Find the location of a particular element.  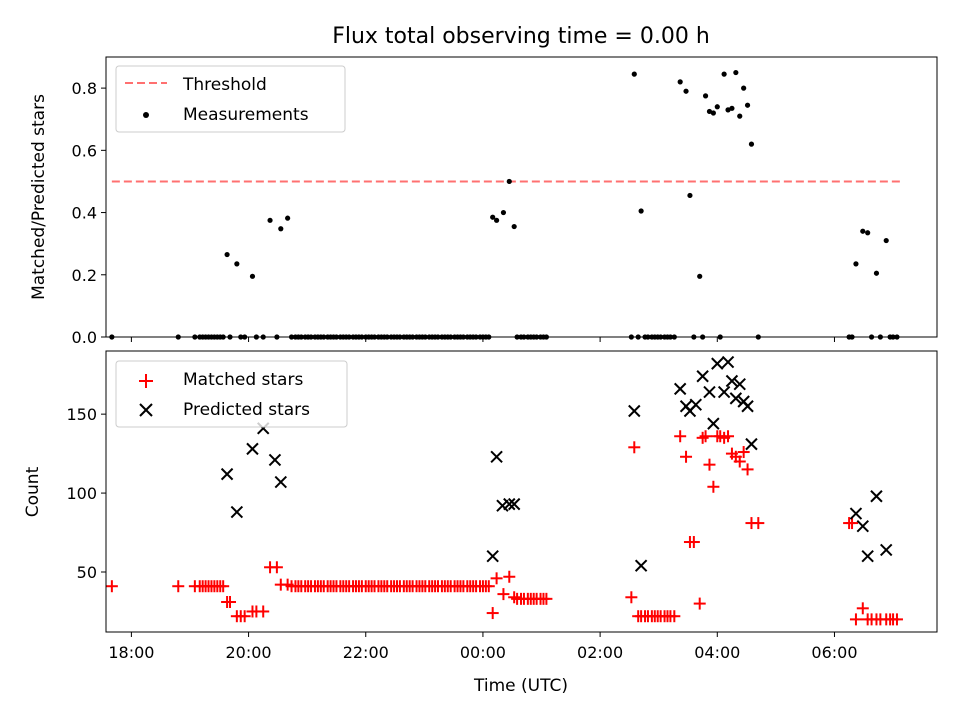

top-y-tick-label: 0.0 is located at coordinates (84, 337).